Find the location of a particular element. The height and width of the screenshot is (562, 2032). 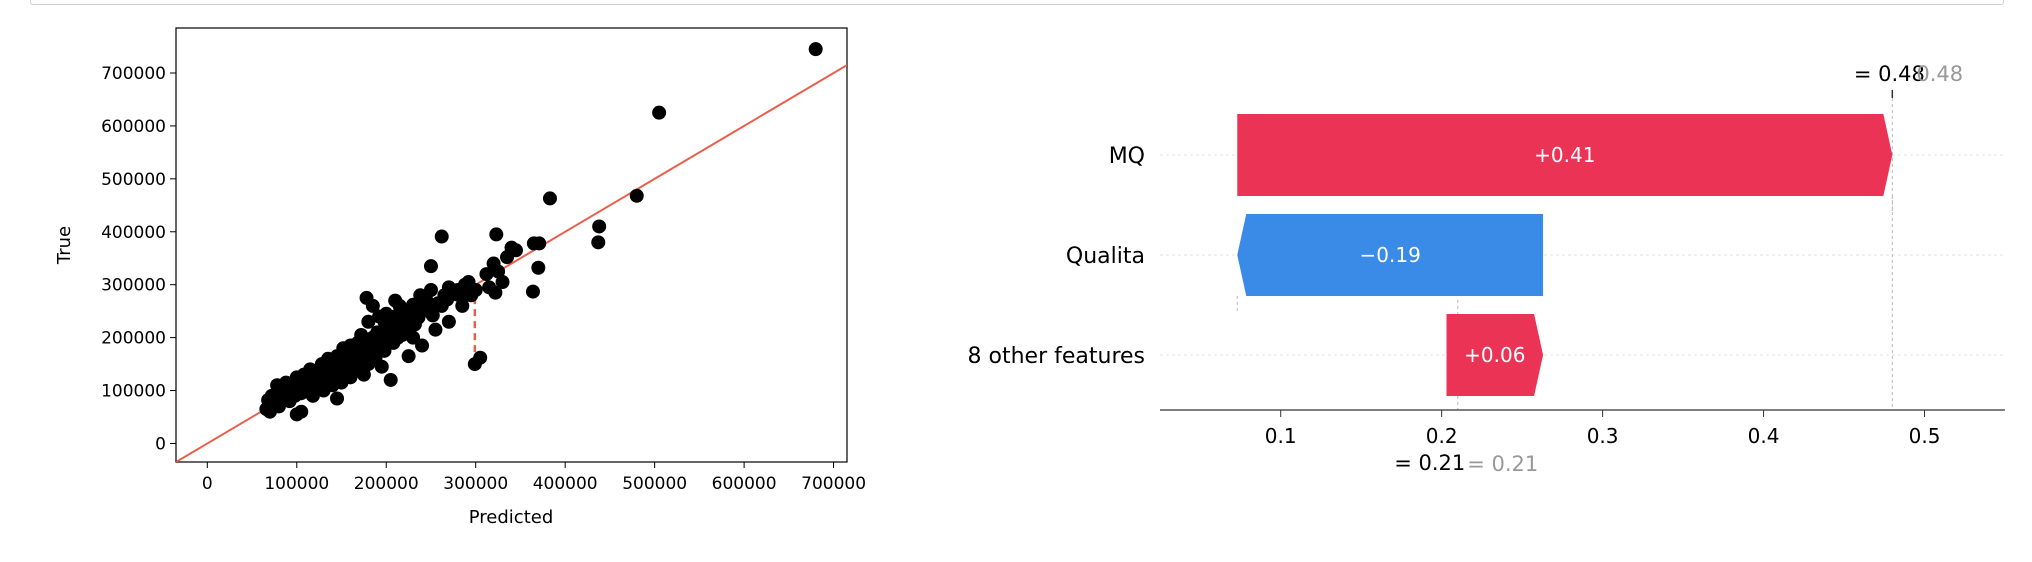

scatter-x-tick-label: 700000 is located at coordinates (833, 484).